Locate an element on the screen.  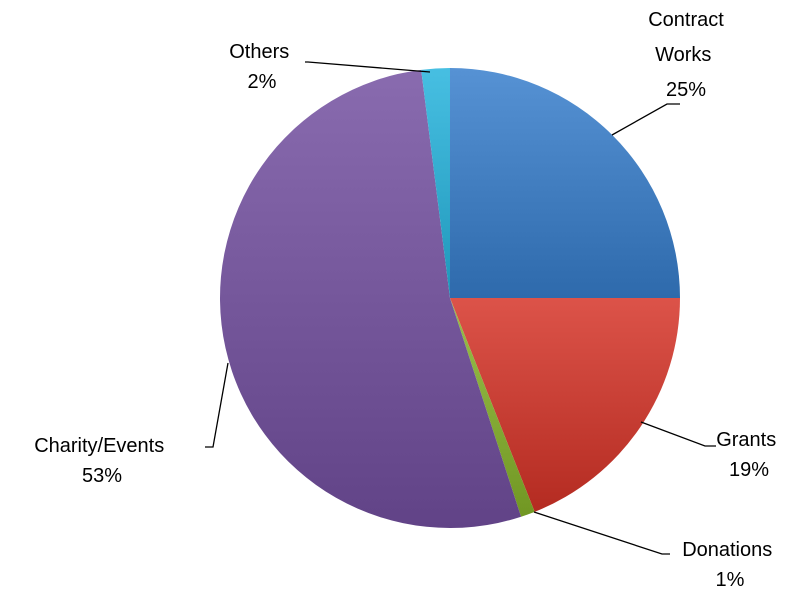
pie-slice-grants is located at coordinates (565, 405).